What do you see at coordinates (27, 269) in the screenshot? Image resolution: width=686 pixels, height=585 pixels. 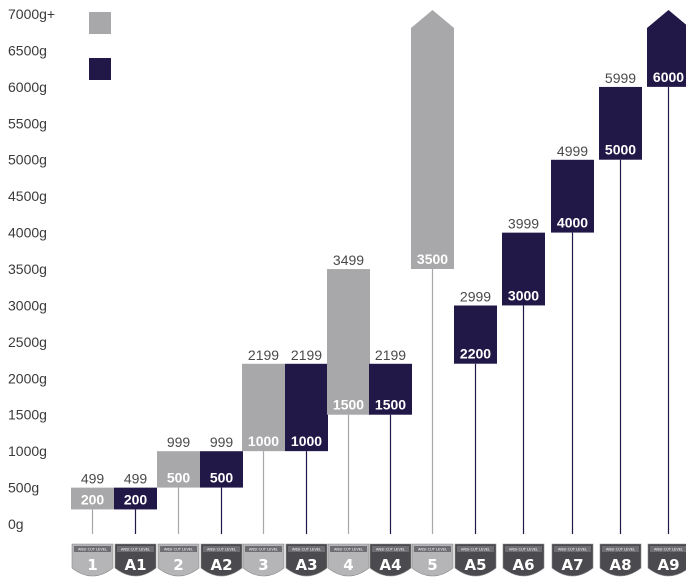 I see `y-tick-label: 3500g` at bounding box center [27, 269].